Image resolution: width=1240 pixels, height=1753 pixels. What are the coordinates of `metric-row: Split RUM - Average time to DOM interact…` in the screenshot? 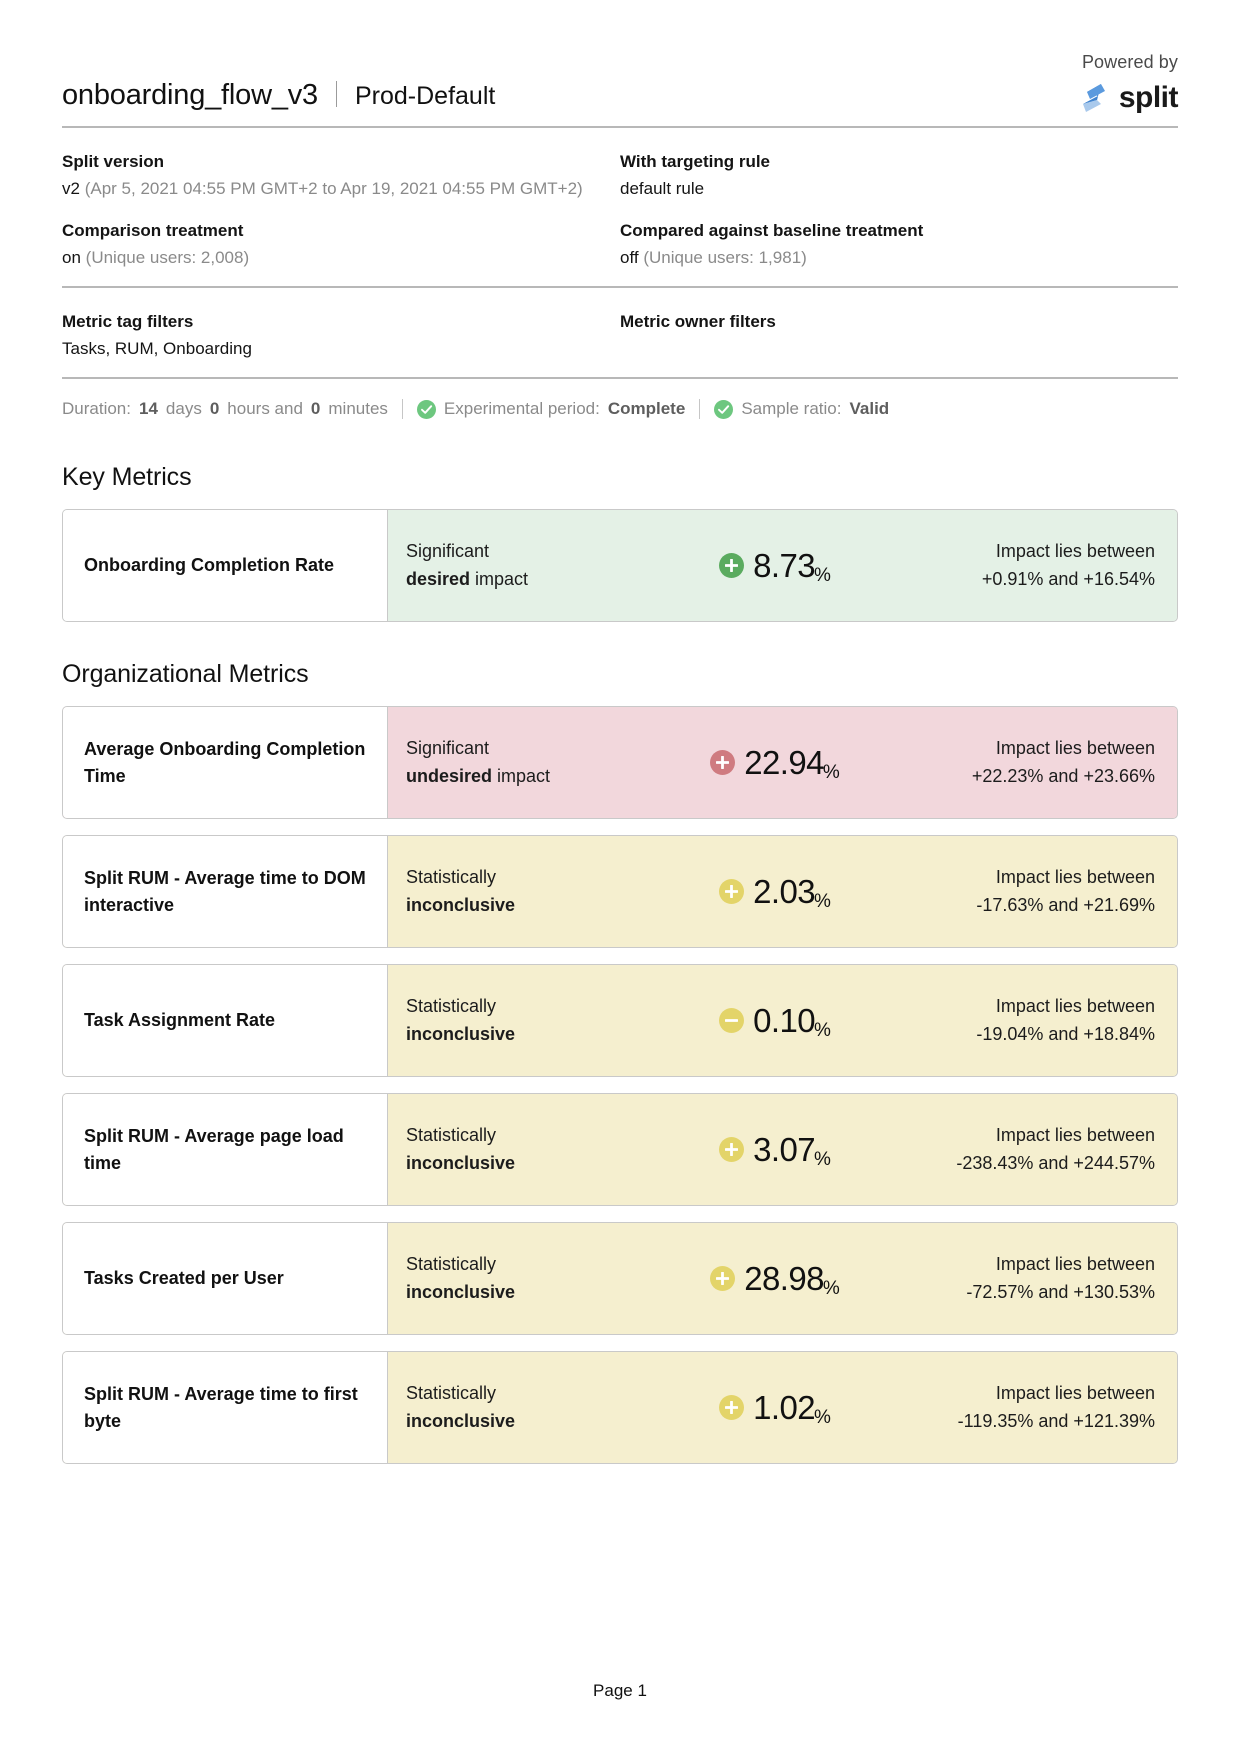 It's located at (620, 891).